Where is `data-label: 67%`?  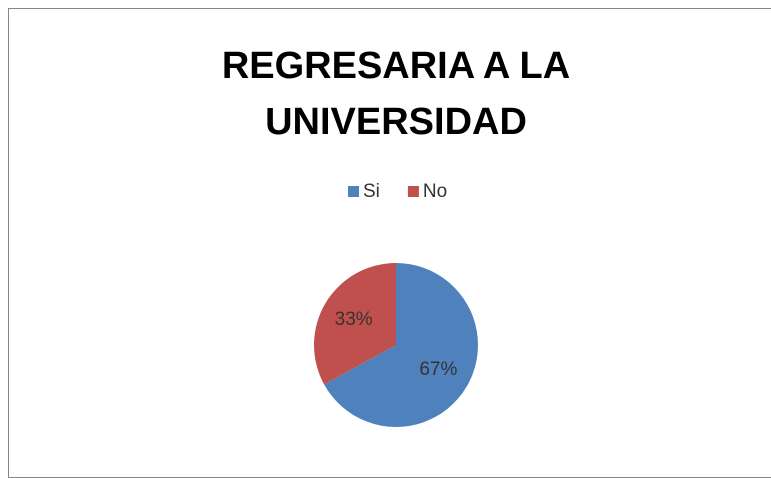 data-label: 67% is located at coordinates (438, 369).